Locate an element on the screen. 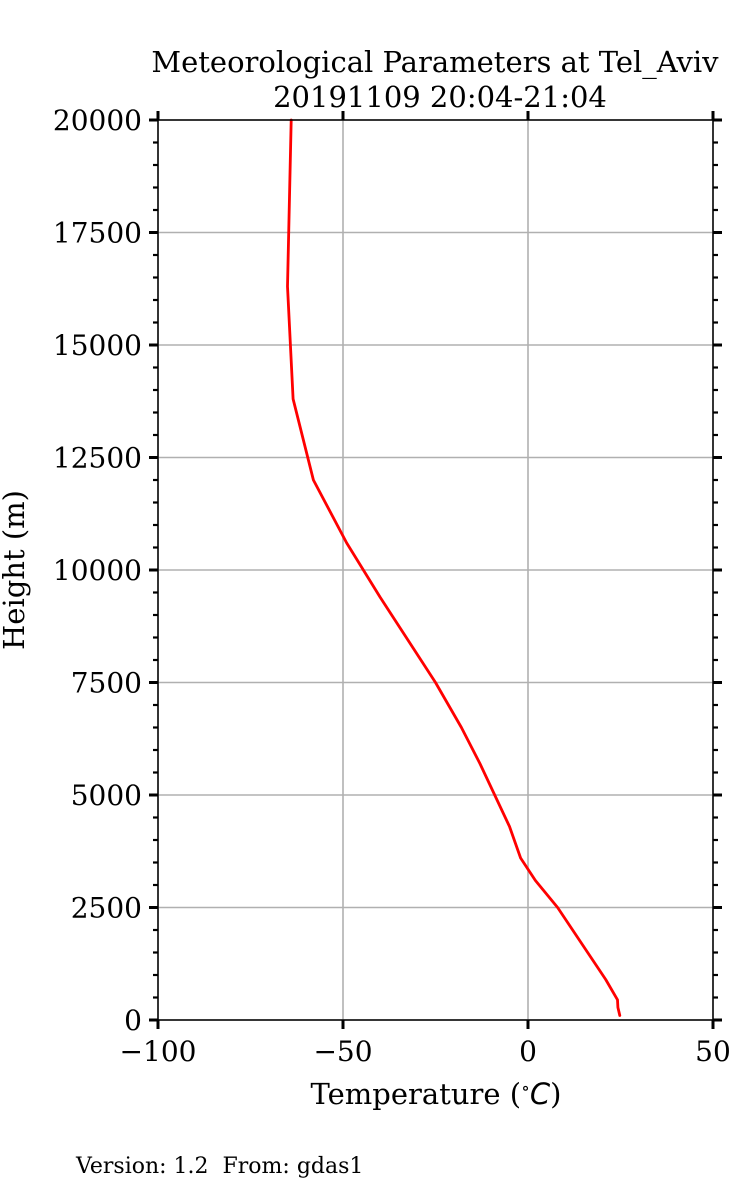  y-tick-label: 5000 is located at coordinates (106, 795).